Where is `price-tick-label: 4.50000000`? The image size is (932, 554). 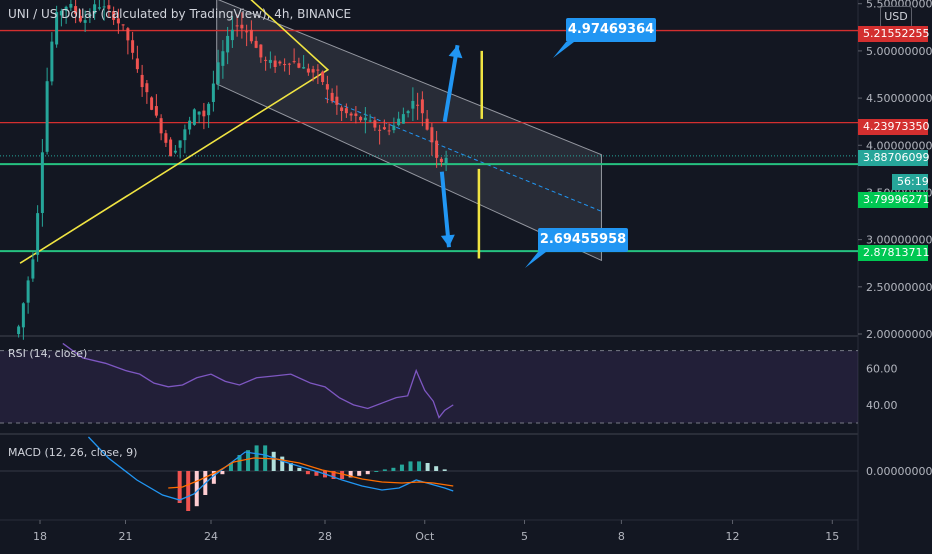 price-tick-label: 4.50000000 is located at coordinates (899, 98).